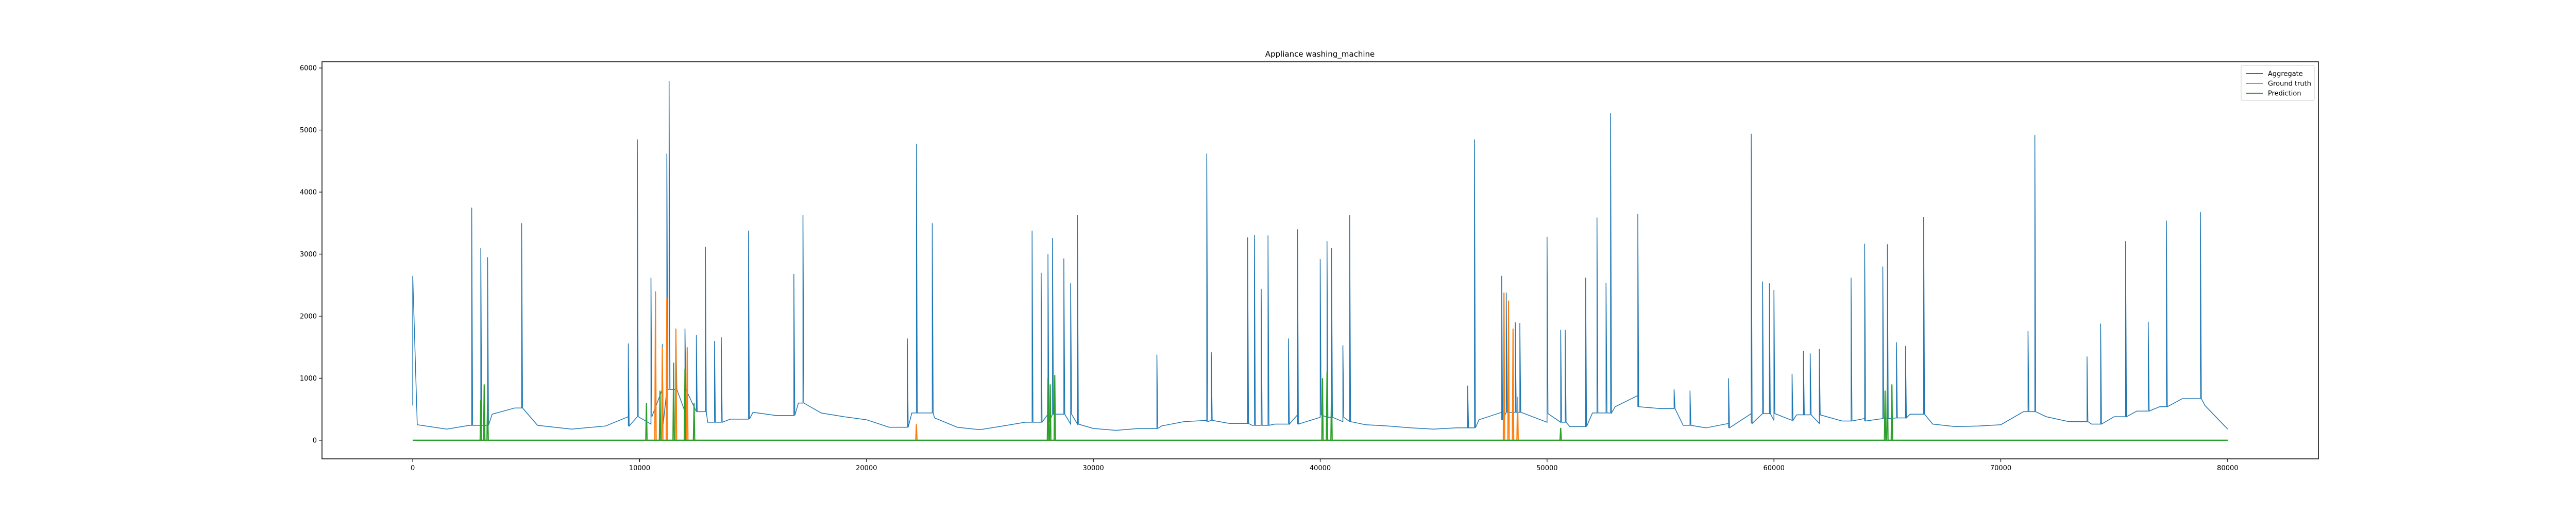  What do you see at coordinates (308, 192) in the screenshot?
I see `y-tick-label: 4000` at bounding box center [308, 192].